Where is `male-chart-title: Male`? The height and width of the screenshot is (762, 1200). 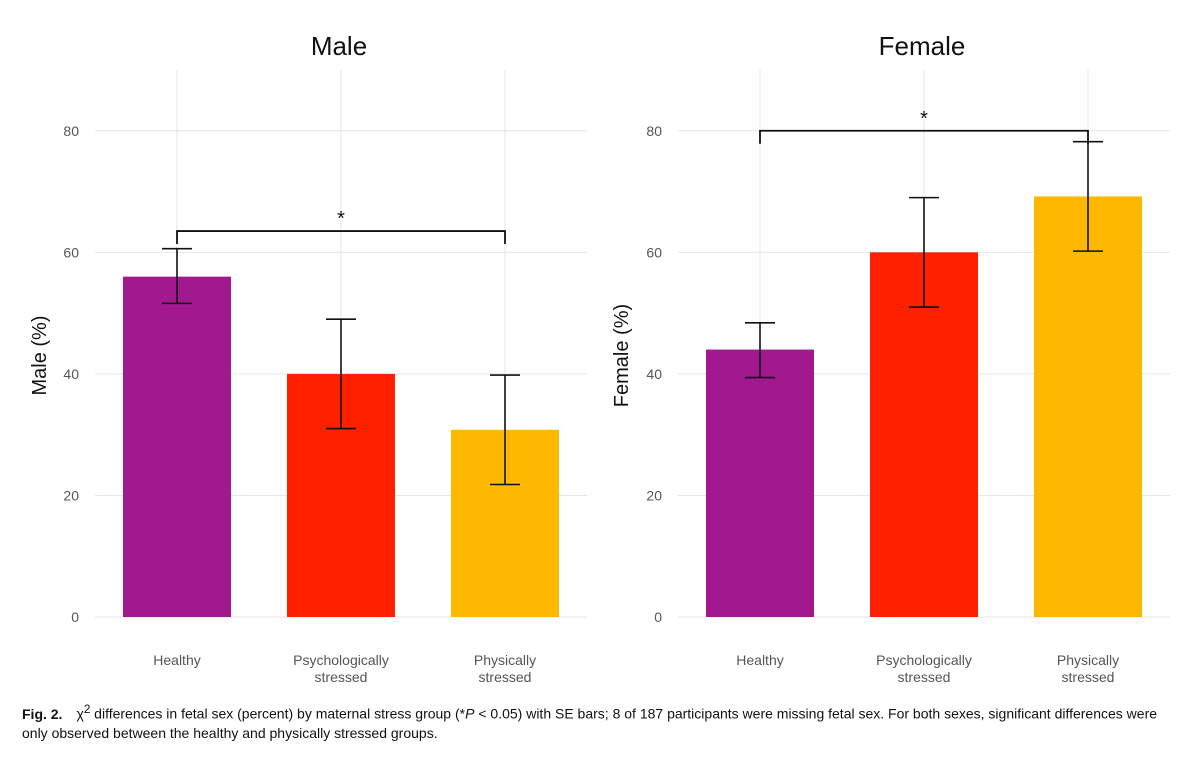 male-chart-title: Male is located at coordinates (339, 46).